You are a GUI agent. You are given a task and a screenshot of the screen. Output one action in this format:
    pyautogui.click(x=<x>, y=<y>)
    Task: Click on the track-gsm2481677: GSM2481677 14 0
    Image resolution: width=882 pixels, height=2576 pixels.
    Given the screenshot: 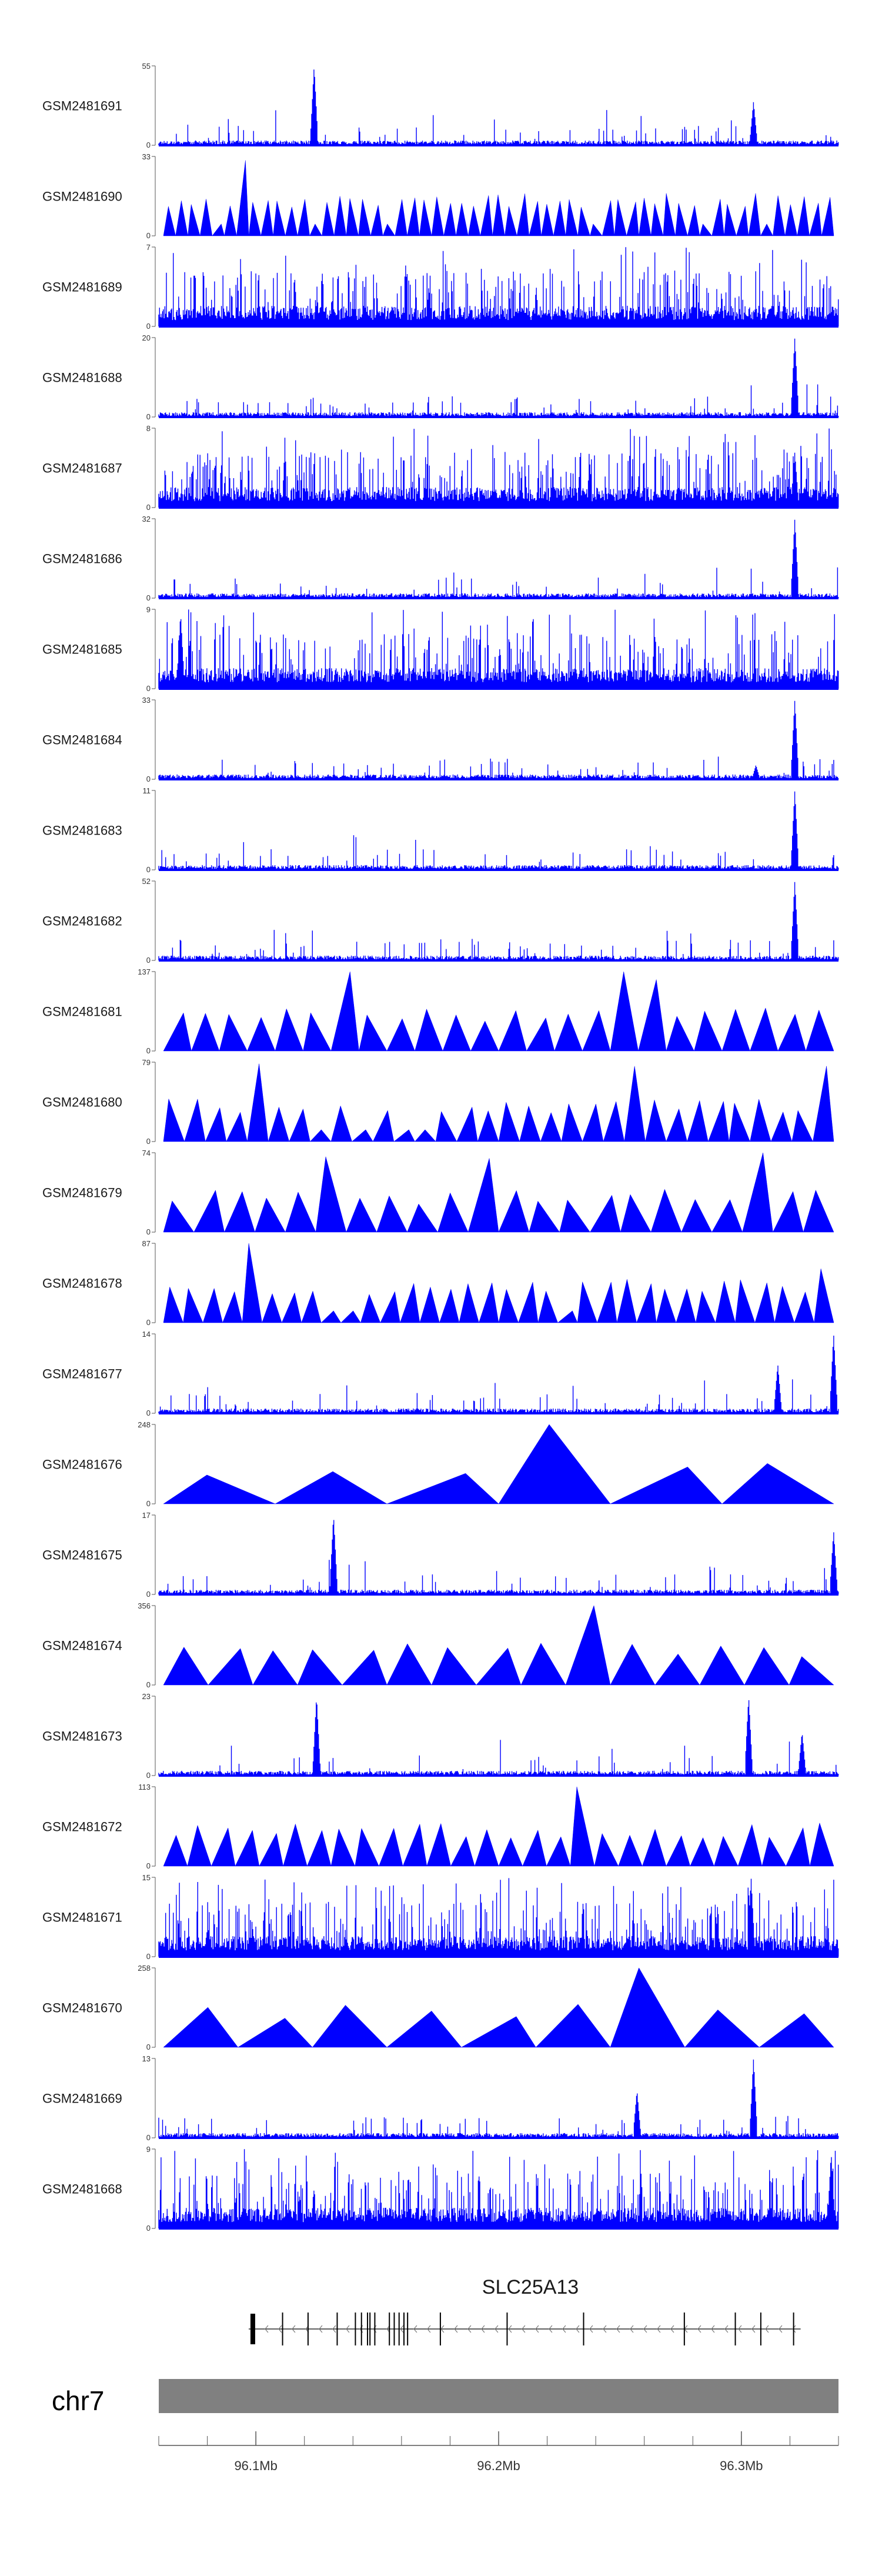 What is the action you would take?
    pyautogui.click(x=440, y=1373)
    